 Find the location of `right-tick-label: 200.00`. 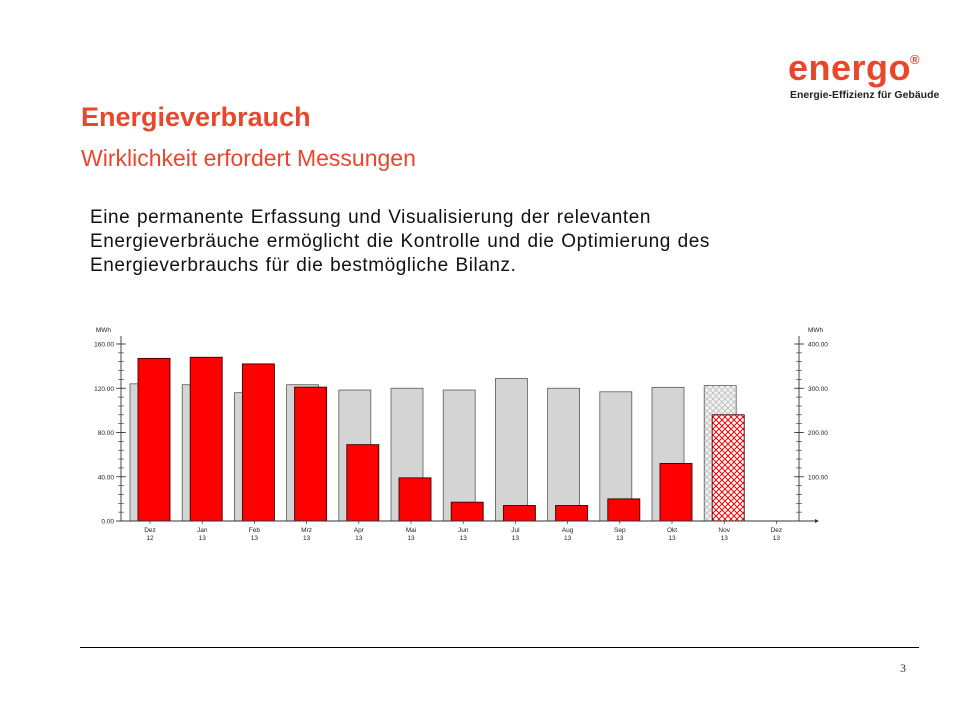

right-tick-label: 200.00 is located at coordinates (818, 433).